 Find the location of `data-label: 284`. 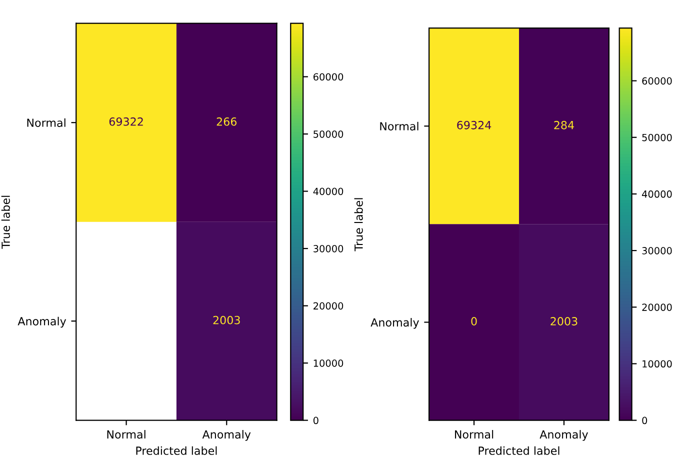

data-label: 284 is located at coordinates (564, 125).